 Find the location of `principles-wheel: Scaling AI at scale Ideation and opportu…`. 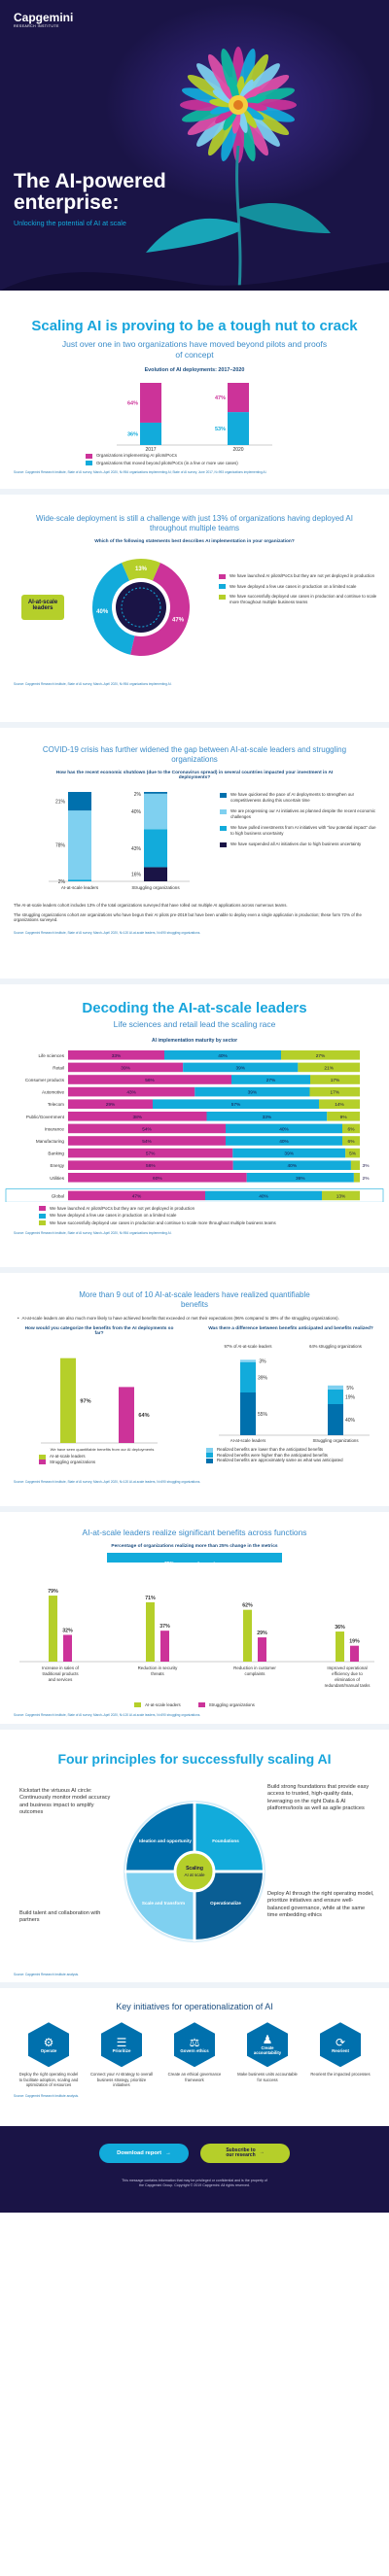

principles-wheel: Scaling AI at scale Ideation and opportu… is located at coordinates (194, 1871).